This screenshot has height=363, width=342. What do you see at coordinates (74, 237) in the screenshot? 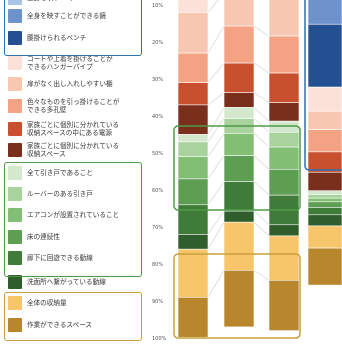
I see `legend-item: 床の連続性` at bounding box center [74, 237].